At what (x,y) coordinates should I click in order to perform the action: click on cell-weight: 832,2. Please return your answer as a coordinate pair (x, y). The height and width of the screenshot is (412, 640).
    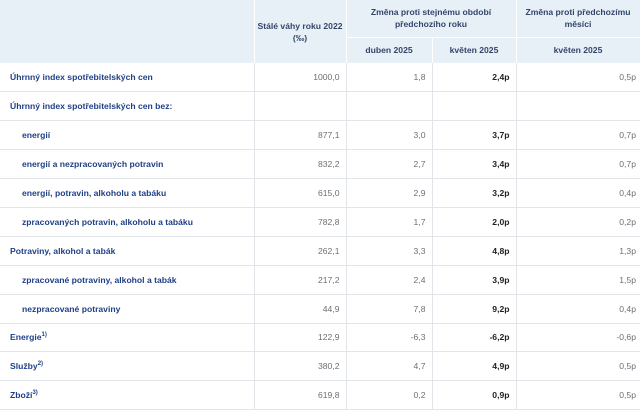
    Looking at the image, I should click on (299, 164).